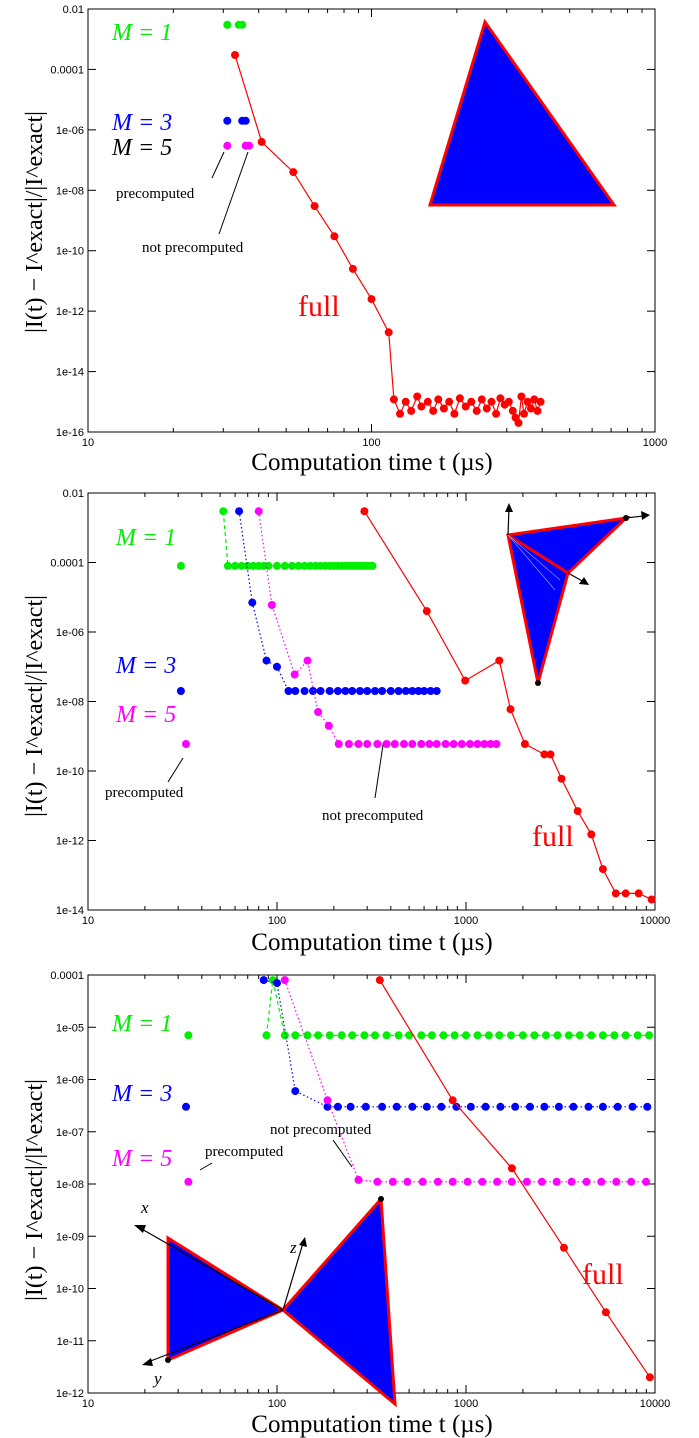  I want to click on series-m-3-line, so click(455, 1043).